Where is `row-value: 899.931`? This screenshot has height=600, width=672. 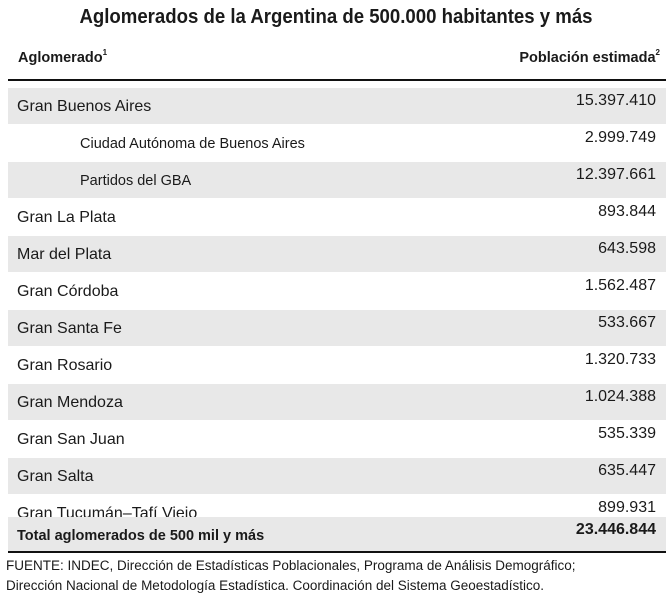
row-value: 899.931 is located at coordinates (627, 507).